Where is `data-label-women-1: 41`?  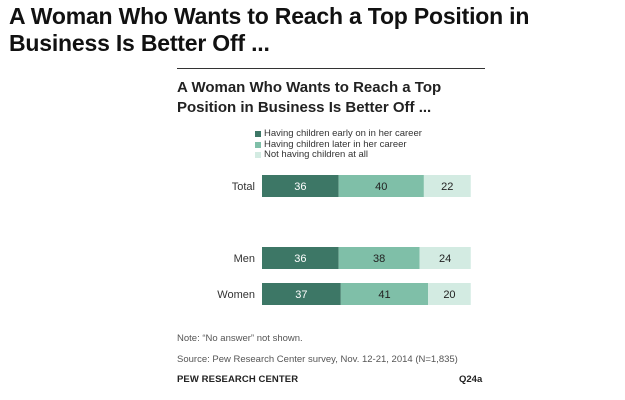
data-label-women-1: 41 is located at coordinates (384, 295).